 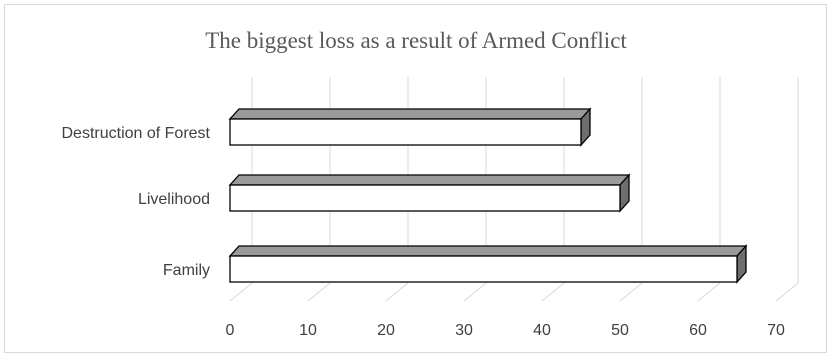 I want to click on x-tick-label: 0, so click(x=230, y=330).